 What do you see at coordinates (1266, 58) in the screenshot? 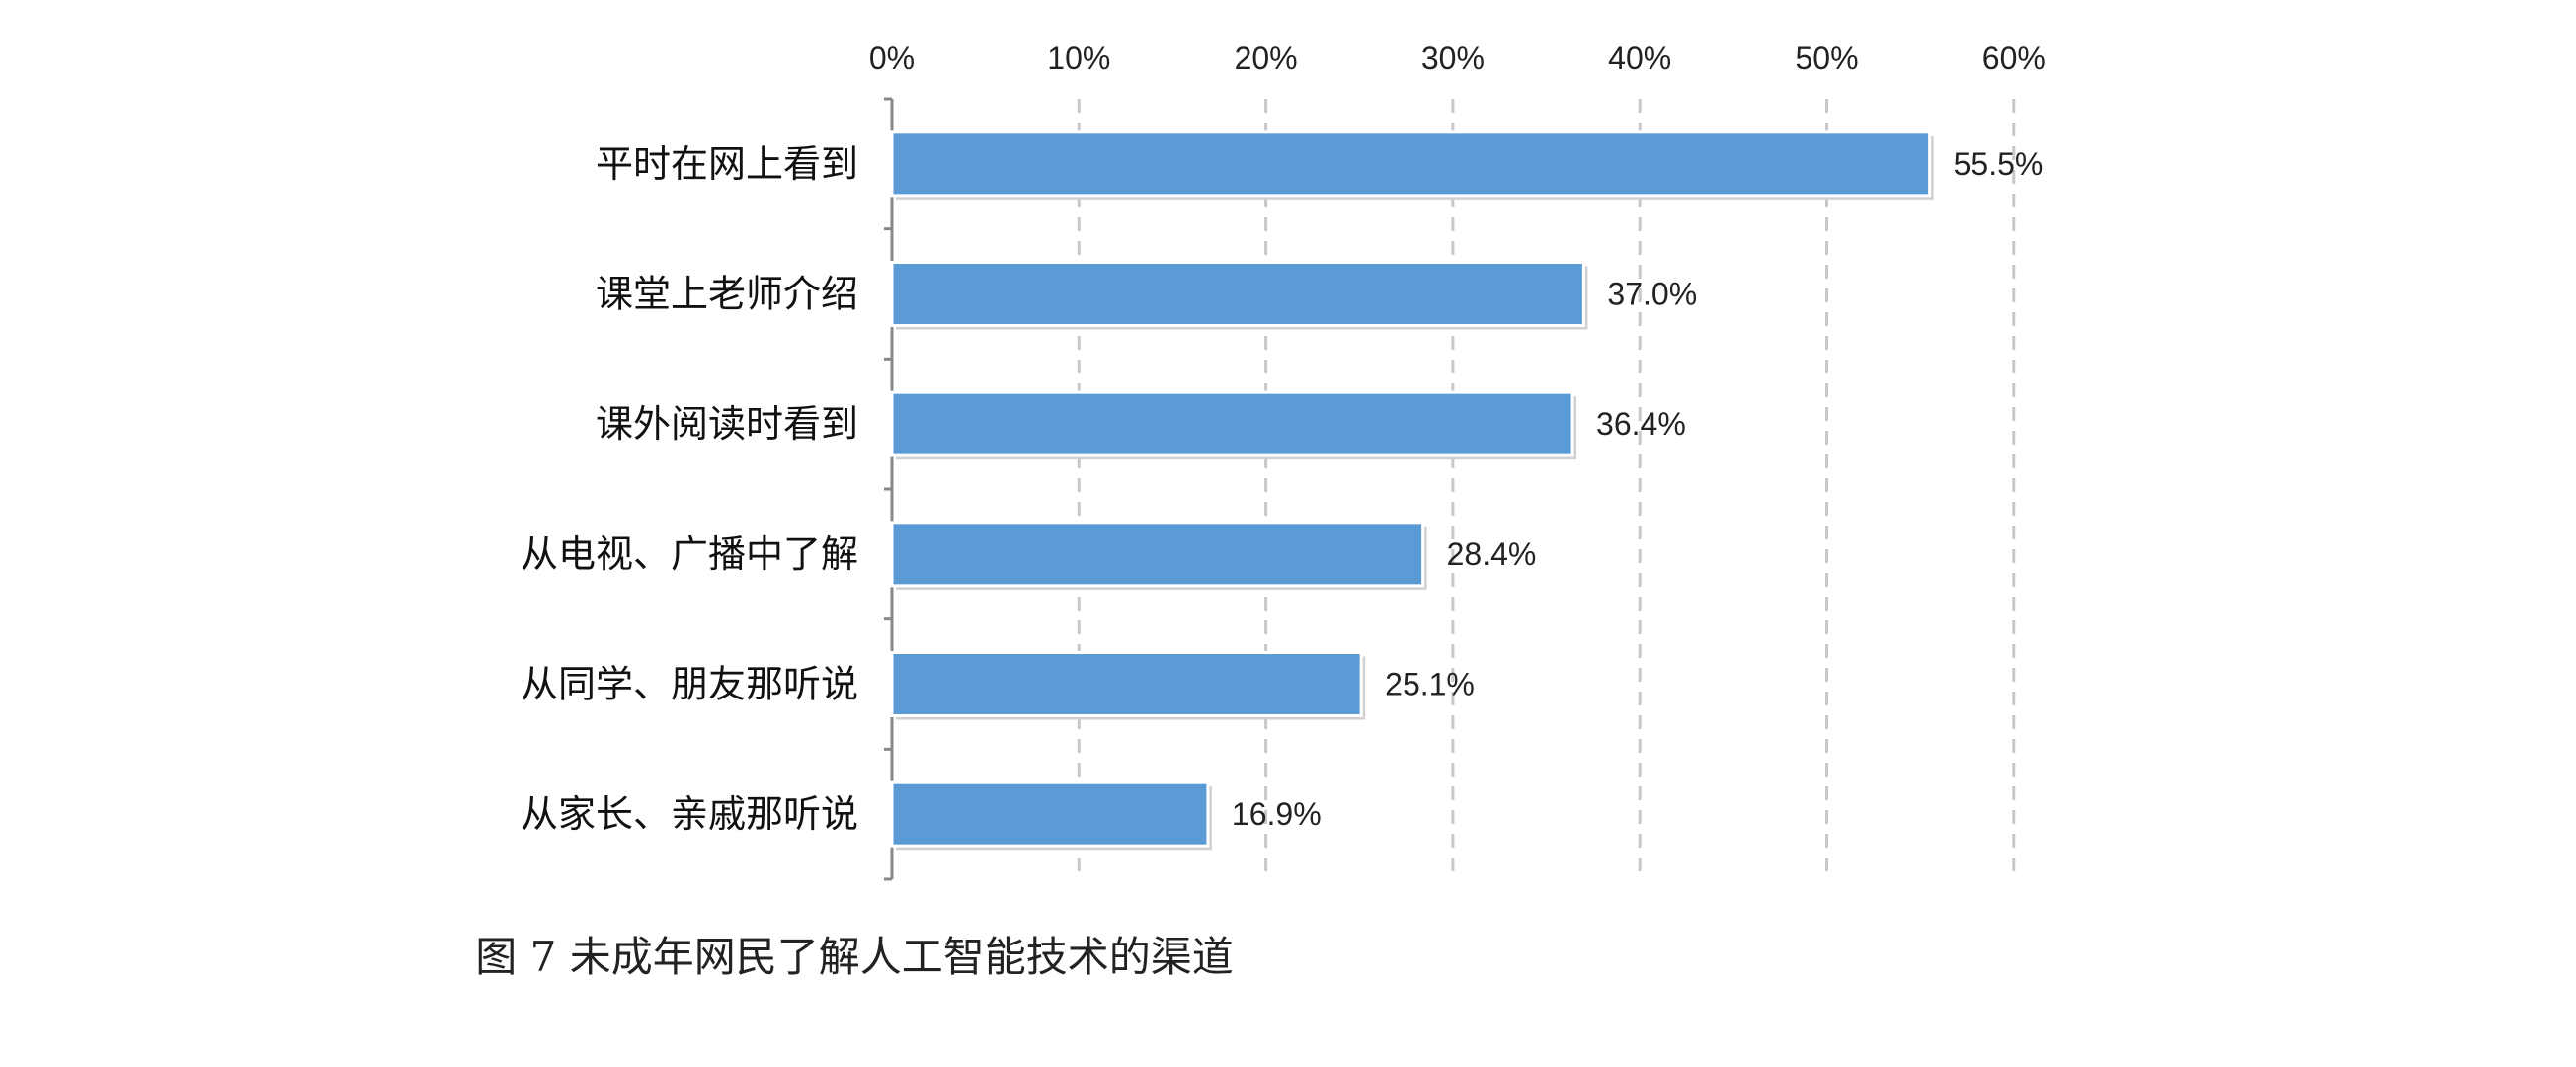
I see `x-tick-label: 20%` at bounding box center [1266, 58].